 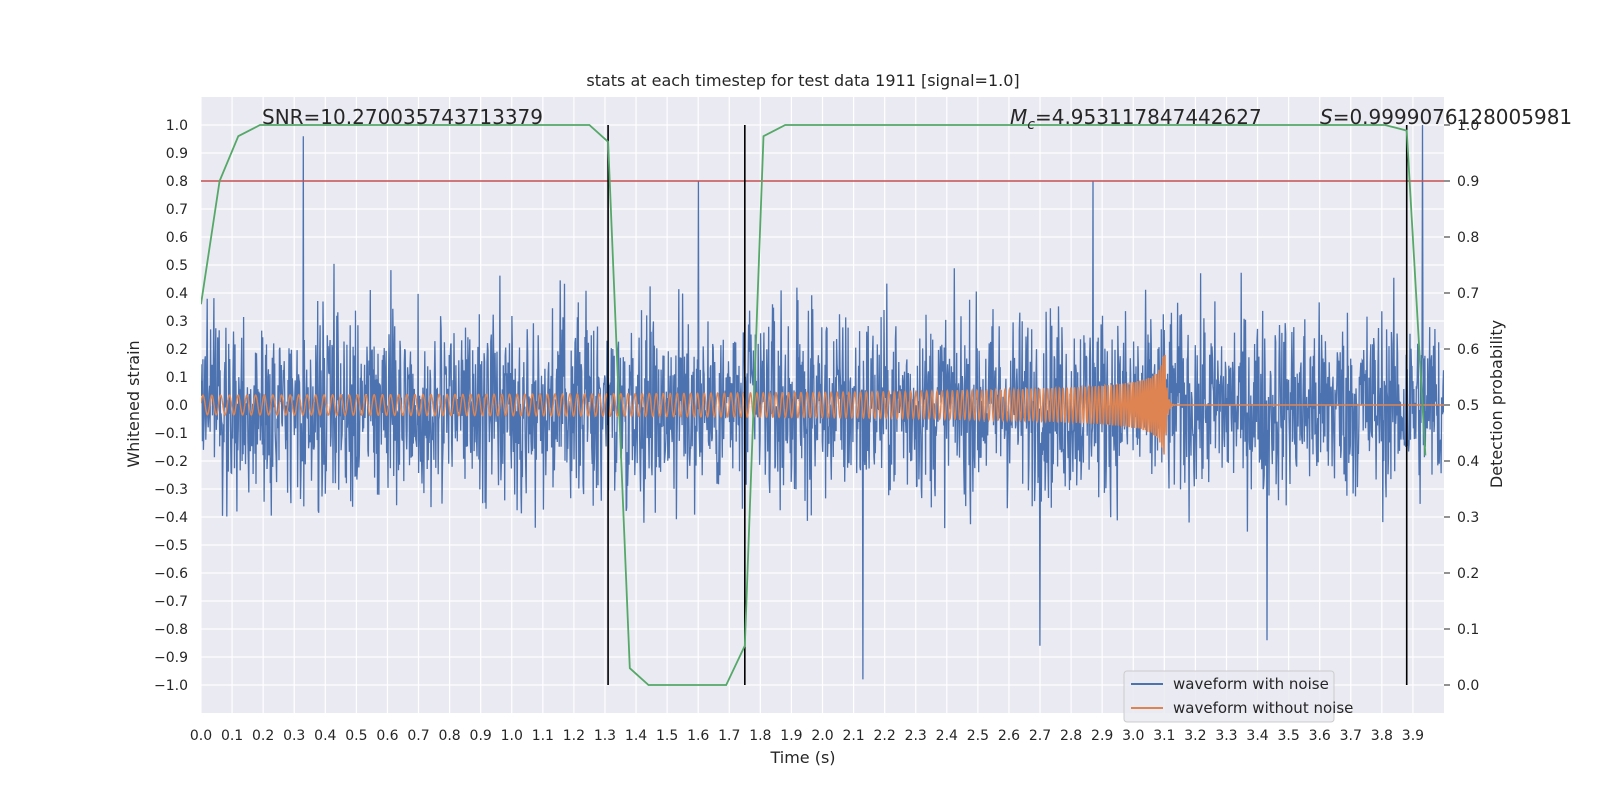 I want to click on y-tick-label: −0.9, so click(x=171, y=658).